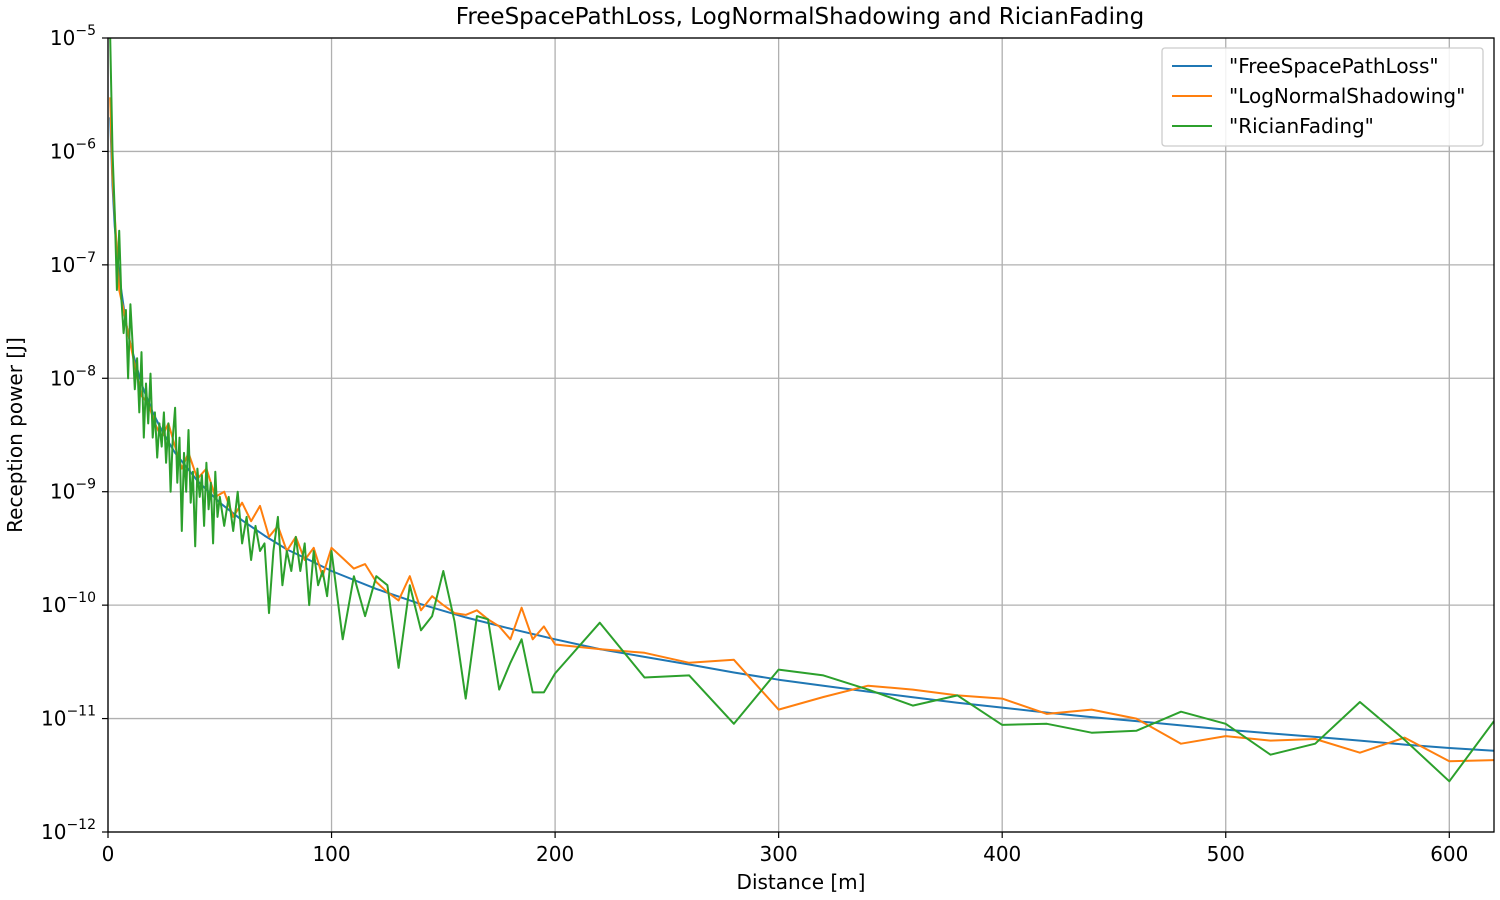  Describe the element at coordinates (1347, 96) in the screenshot. I see `legend-label: "LogNormalShadowing"` at that location.